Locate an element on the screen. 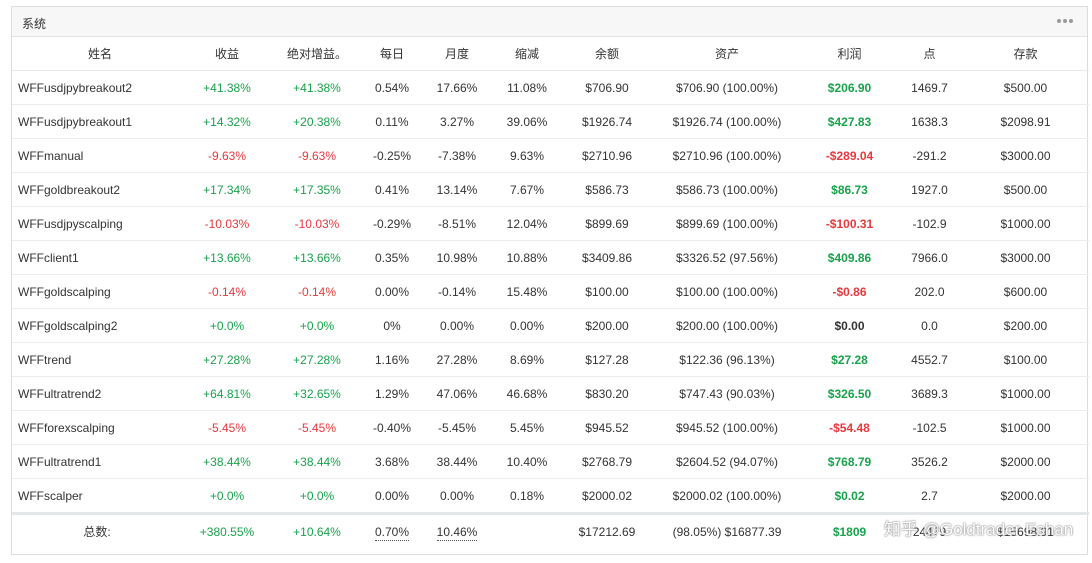 The width and height of the screenshot is (1092, 563). row-name: WFFultratrend2 is located at coordinates (97, 393).